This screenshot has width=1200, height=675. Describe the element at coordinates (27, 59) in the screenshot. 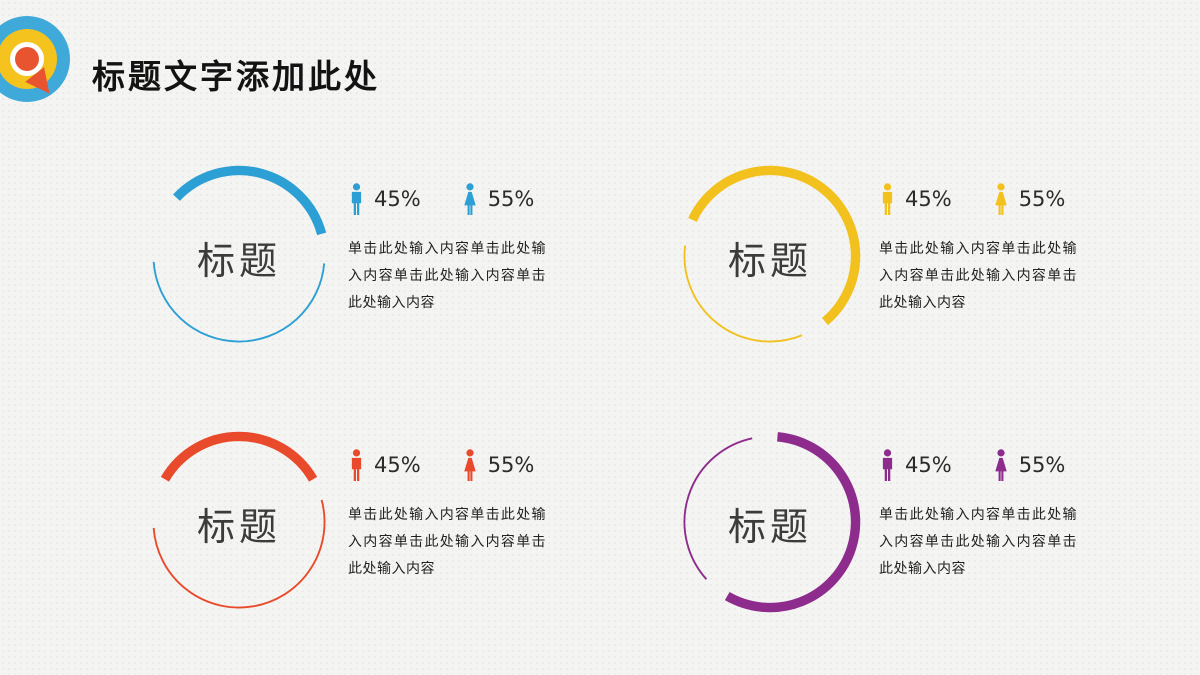

I see `logo-bullseye` at that location.